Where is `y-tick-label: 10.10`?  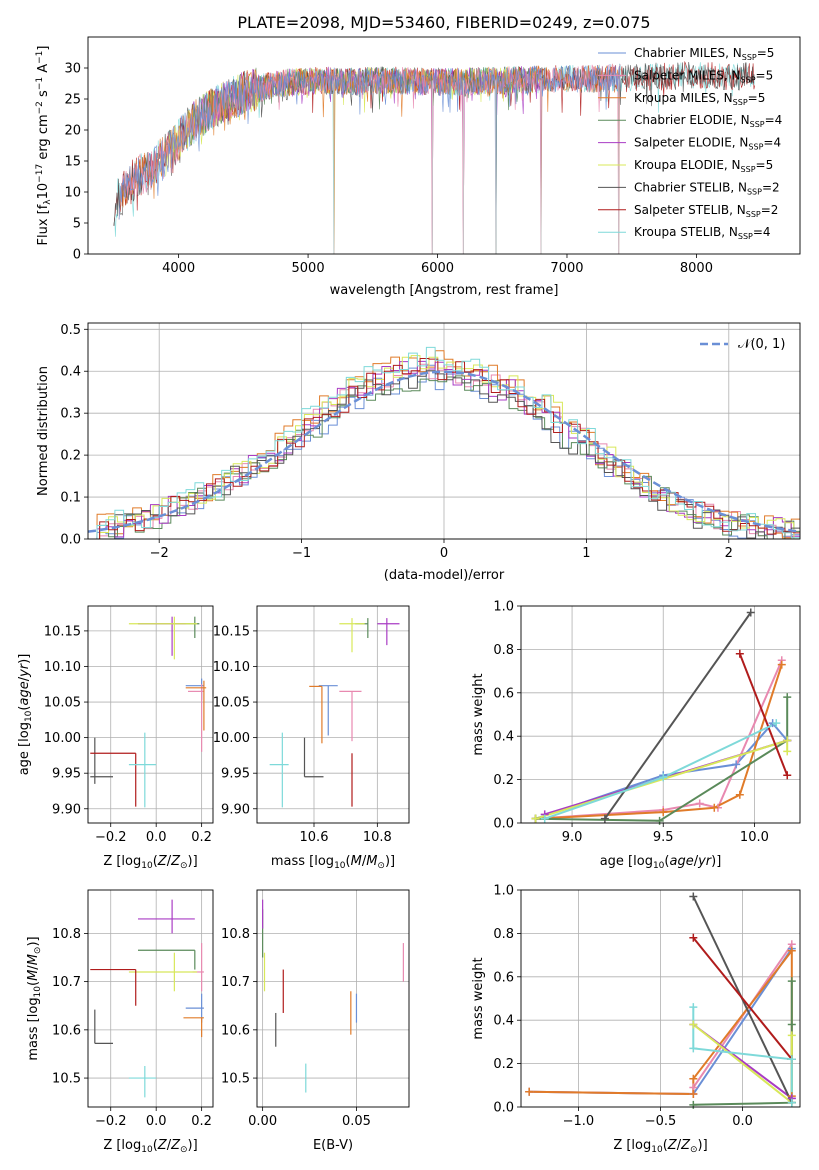 y-tick-label: 10.10 is located at coordinates (231, 667).